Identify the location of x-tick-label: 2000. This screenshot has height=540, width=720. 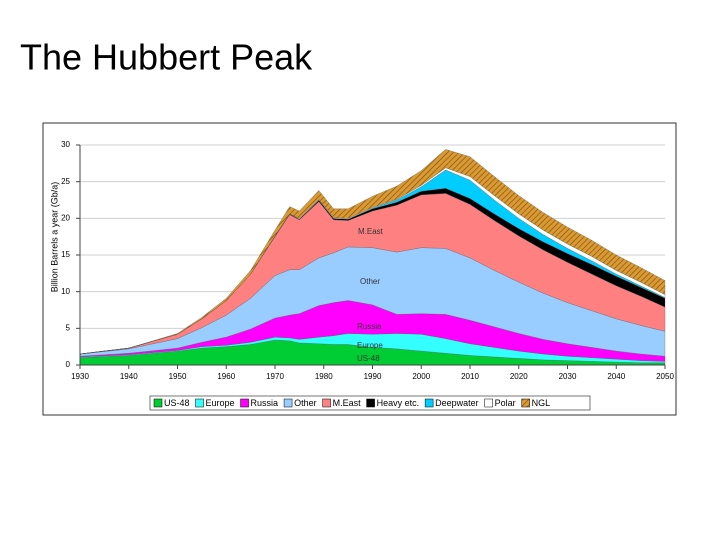
(421, 376).